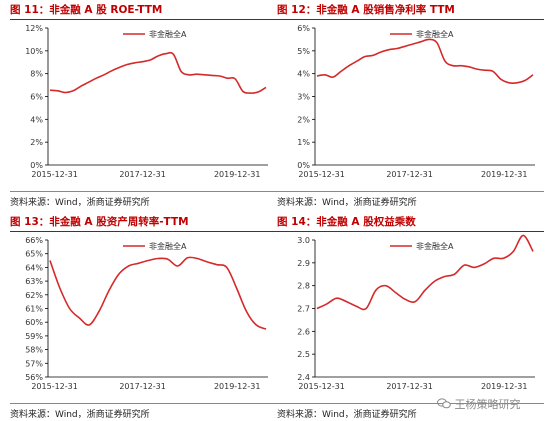 This screenshot has width=550, height=421. Describe the element at coordinates (34, 350) in the screenshot. I see `y-tick-label: 58%` at that location.